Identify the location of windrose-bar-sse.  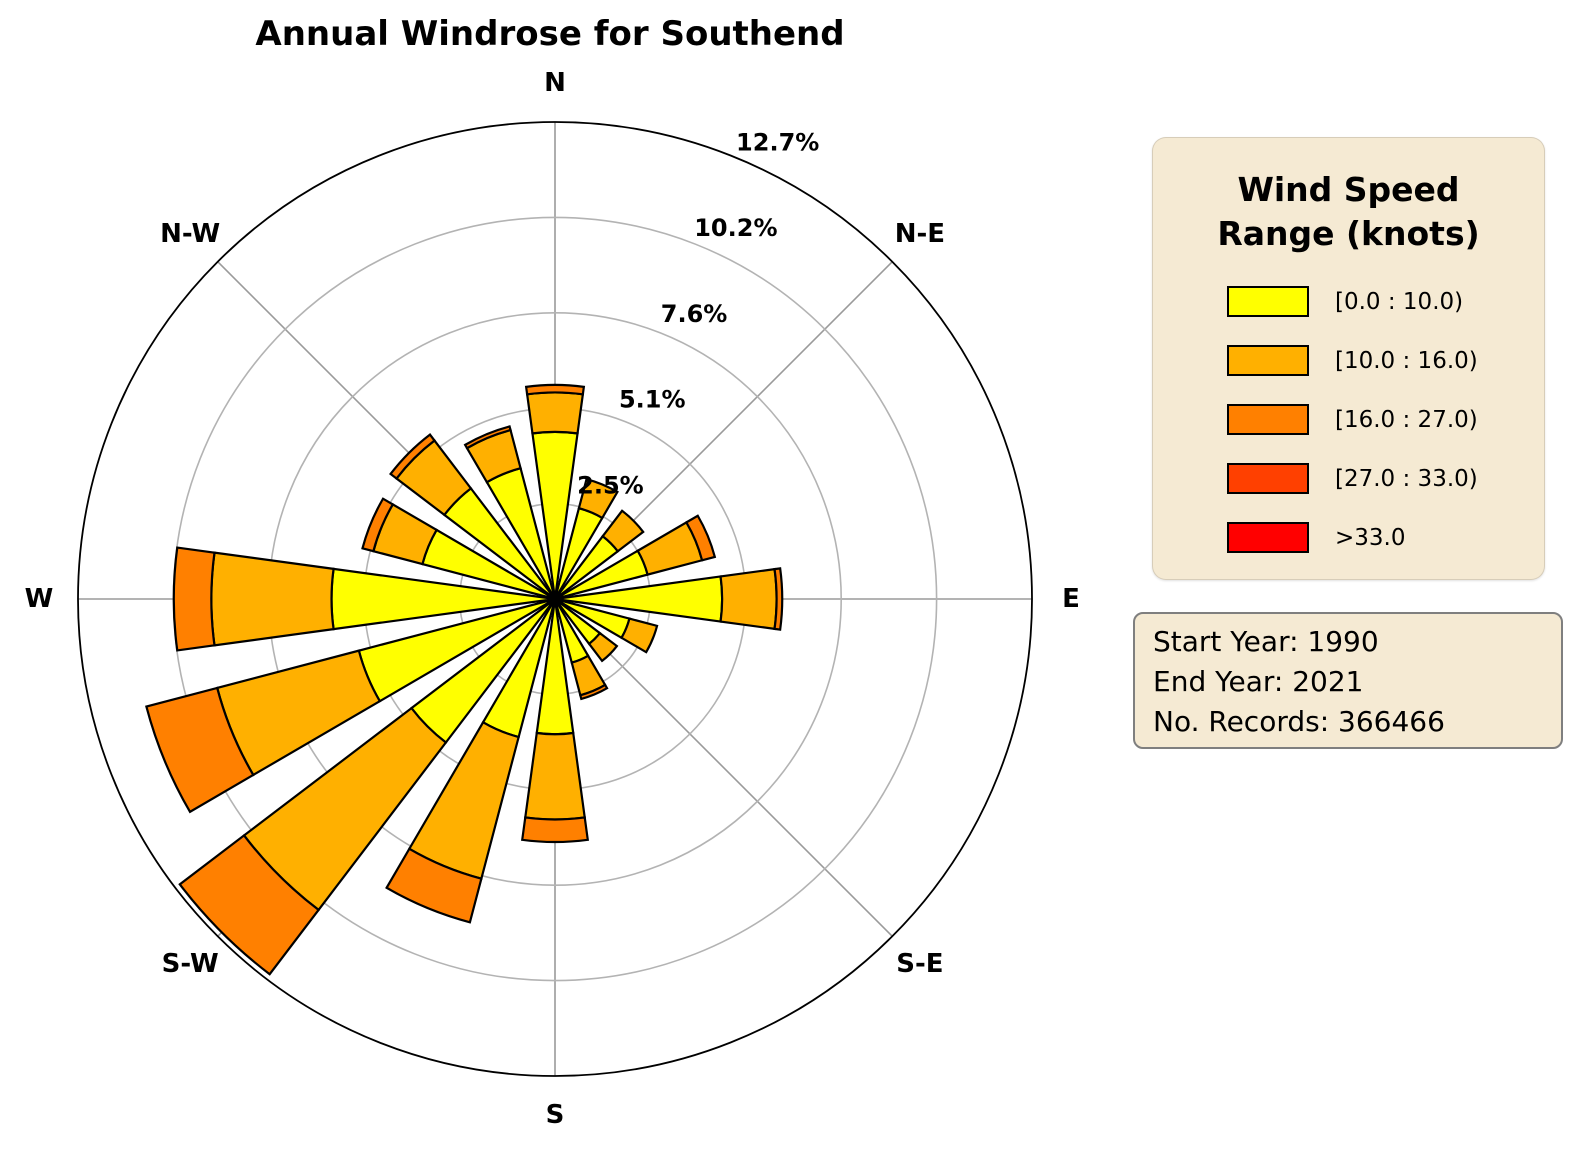
(581, 649).